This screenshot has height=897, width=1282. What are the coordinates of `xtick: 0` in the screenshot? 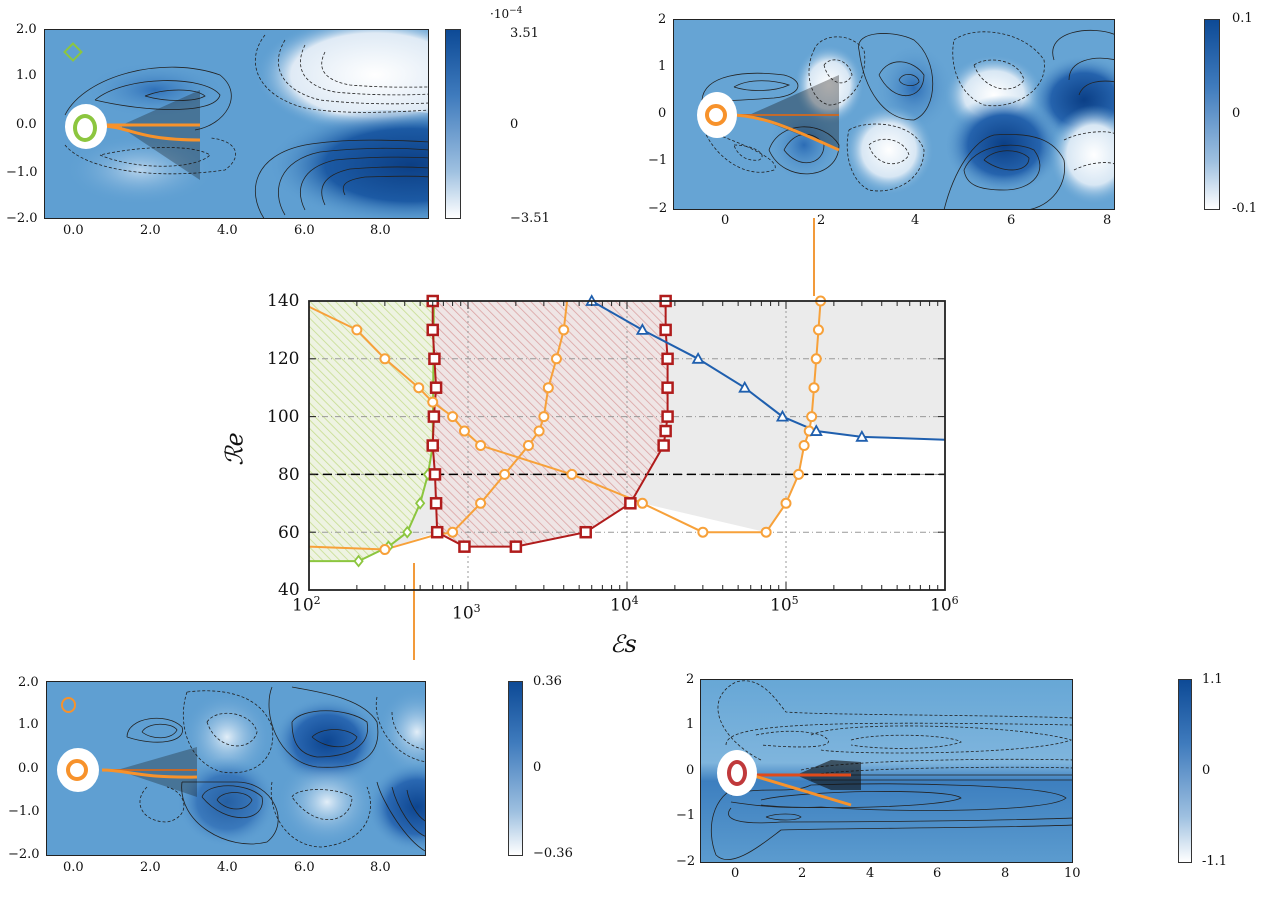 It's located at (725, 220).